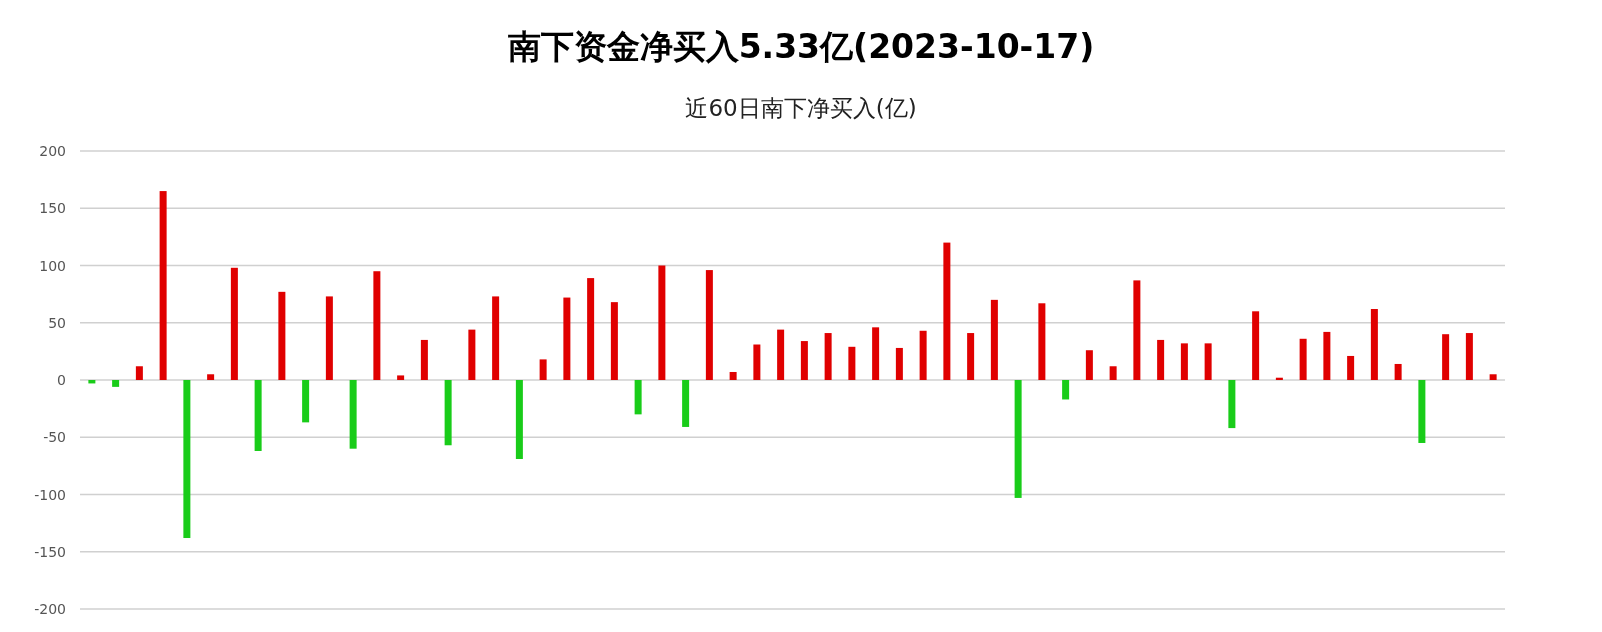 Image resolution: width=1602 pixels, height=632 pixels. I want to click on y-tick-label: -100, so click(50, 494).